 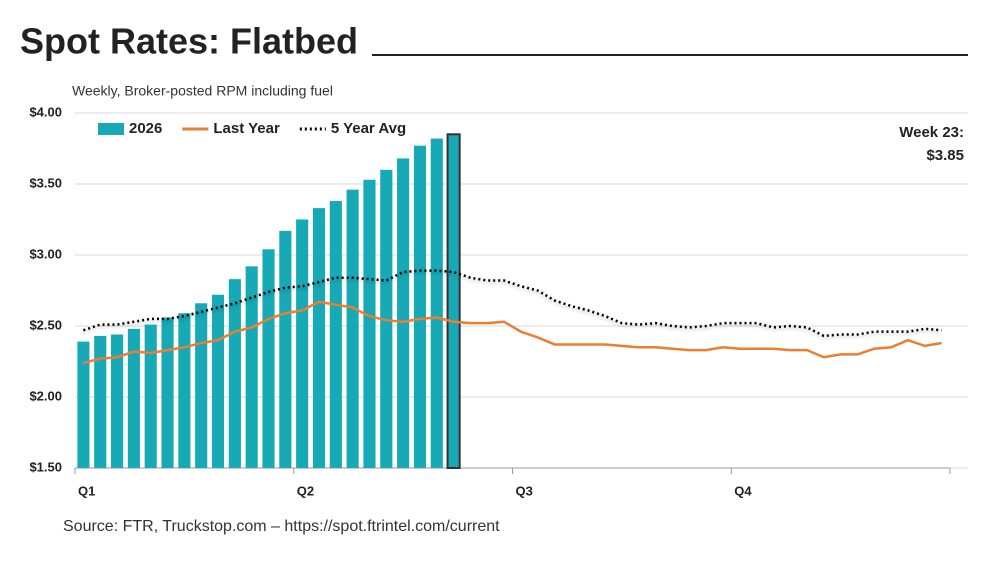 What do you see at coordinates (202, 91) in the screenshot?
I see `subtitle: Weekly, Broker-posted RPM including fuel` at bounding box center [202, 91].